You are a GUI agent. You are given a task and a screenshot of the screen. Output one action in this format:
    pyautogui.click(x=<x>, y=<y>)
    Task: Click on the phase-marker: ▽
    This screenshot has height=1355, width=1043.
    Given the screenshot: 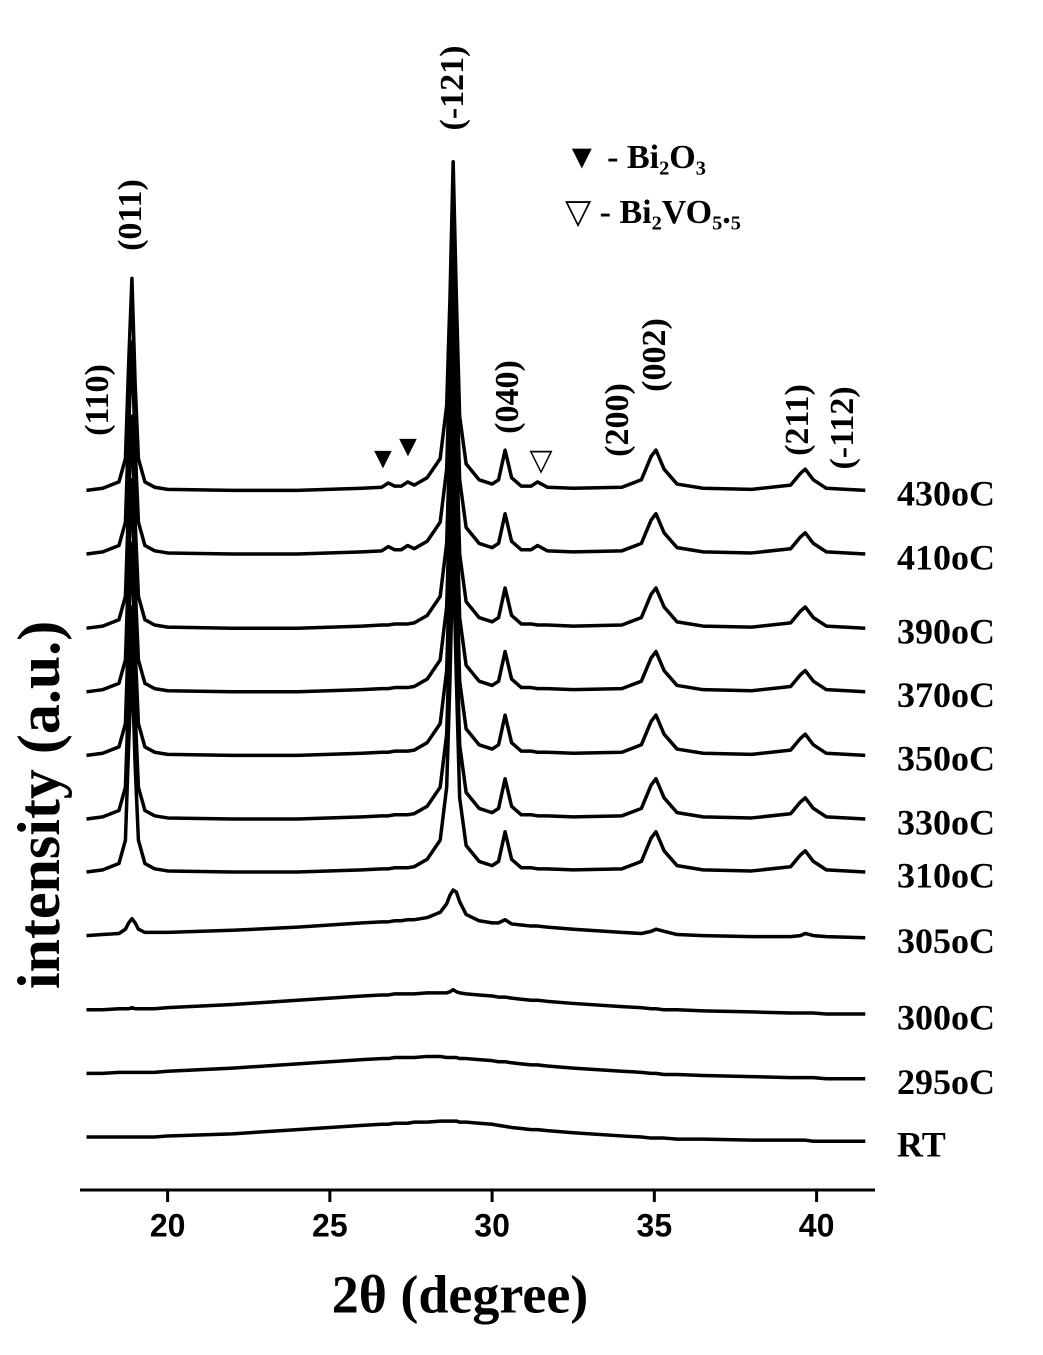 What is the action you would take?
    pyautogui.click(x=540, y=460)
    